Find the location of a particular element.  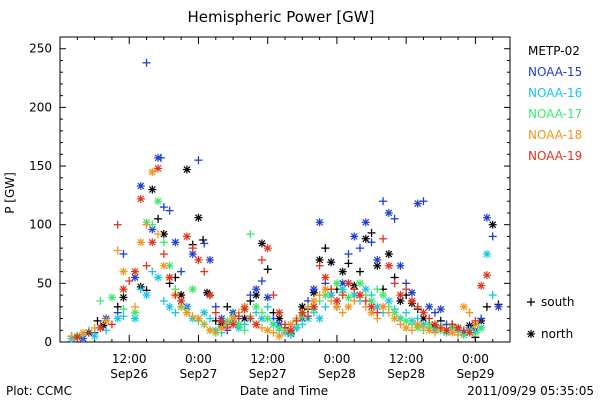

x-tick-time: 12:00 is located at coordinates (267, 359).